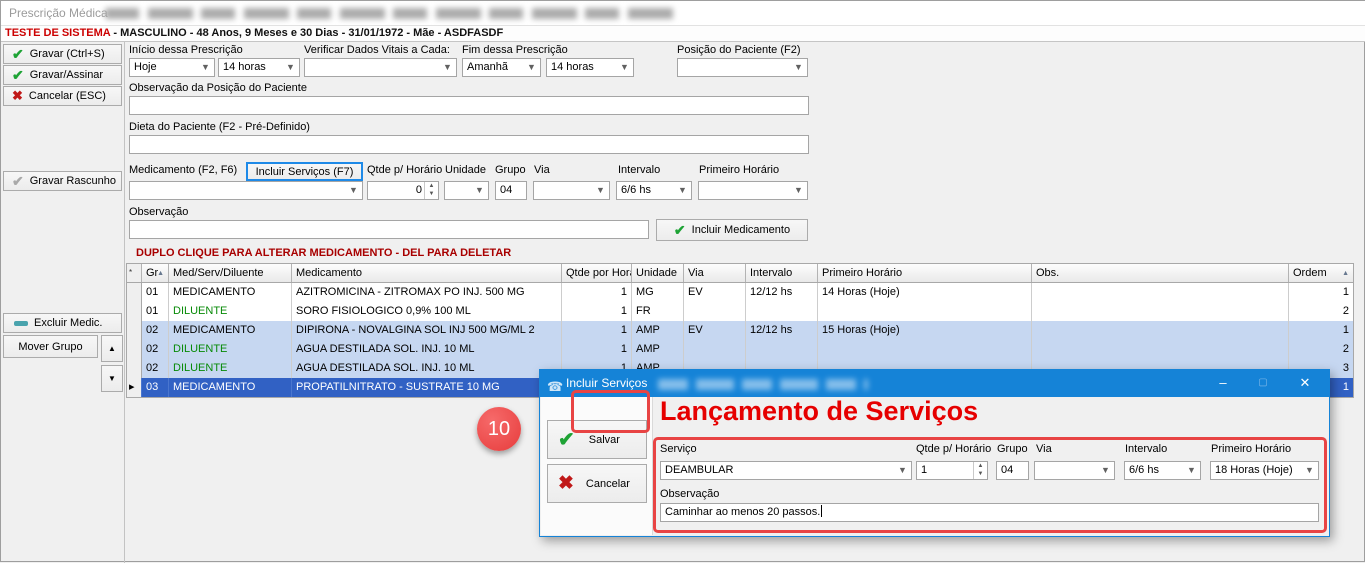 This screenshot has height=563, width=1365. I want to click on save-service-button: ✔ Salvar, so click(597, 439).